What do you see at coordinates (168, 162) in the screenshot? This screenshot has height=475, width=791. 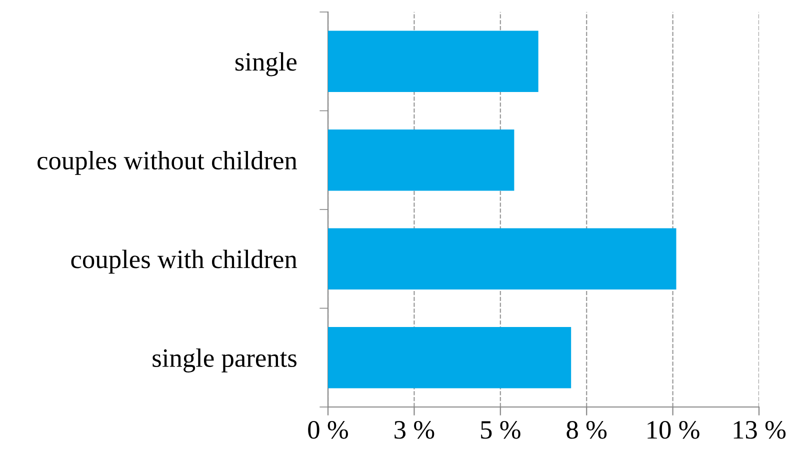 I see `y-tick-label: couples without children` at bounding box center [168, 162].